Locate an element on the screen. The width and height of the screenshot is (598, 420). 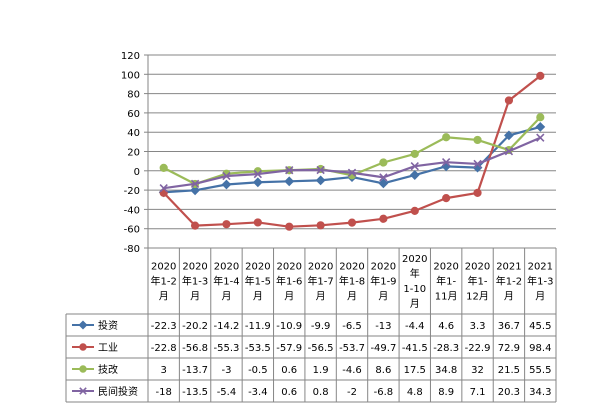
data-label: -56.5 is located at coordinates (321, 348).